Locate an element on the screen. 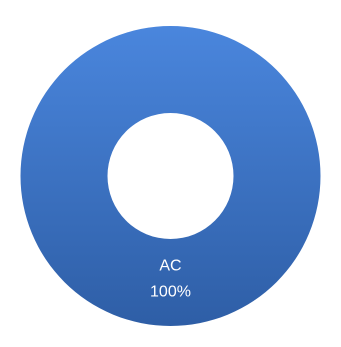  labels-layer: AC 100% is located at coordinates (170, 279).